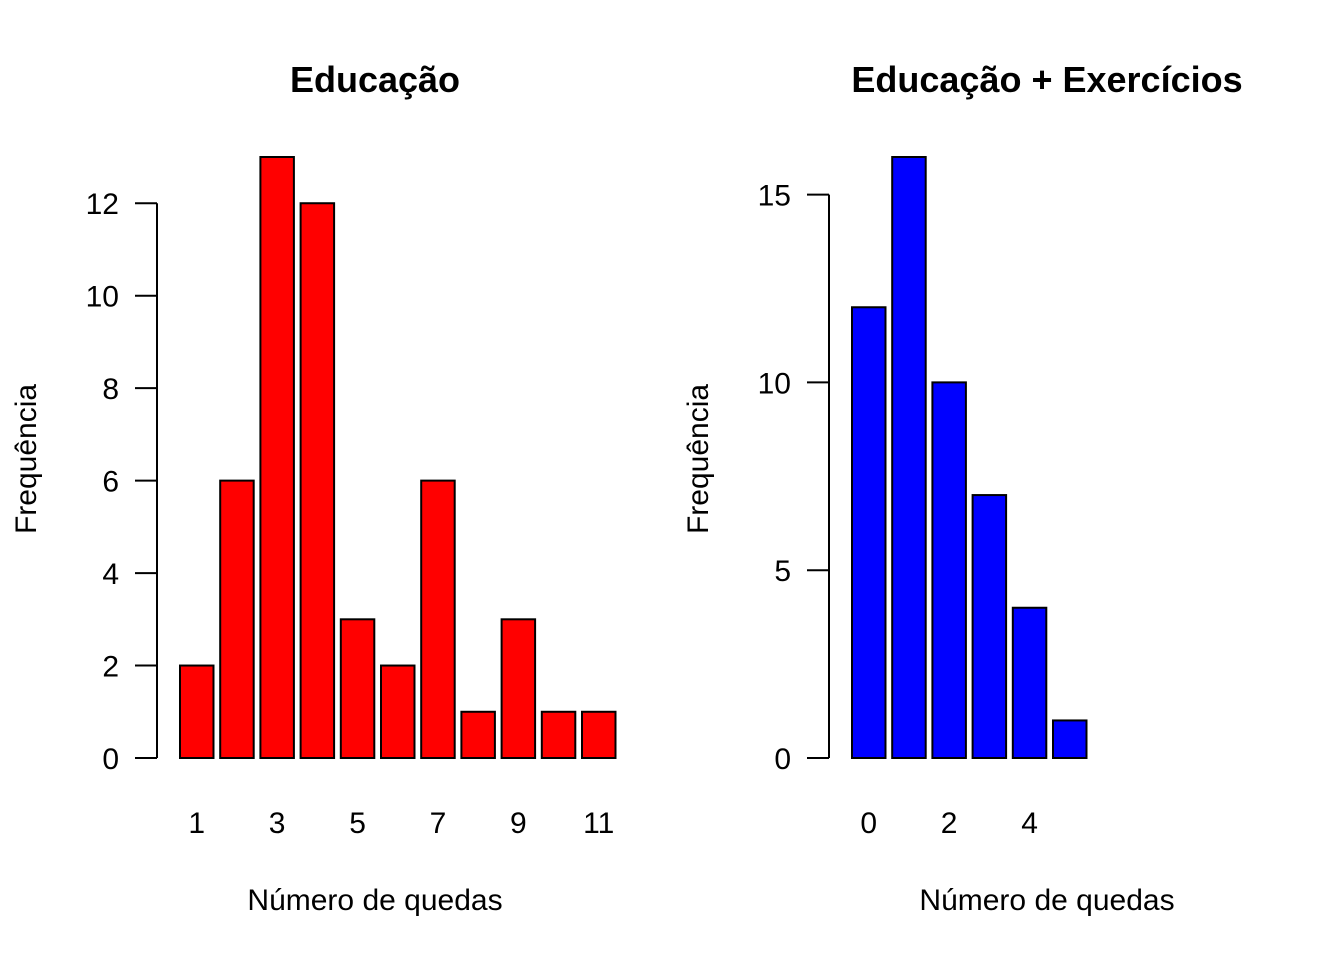 The height and width of the screenshot is (960, 1344). Describe the element at coordinates (110, 574) in the screenshot. I see `y-tick-label: 4` at that location.